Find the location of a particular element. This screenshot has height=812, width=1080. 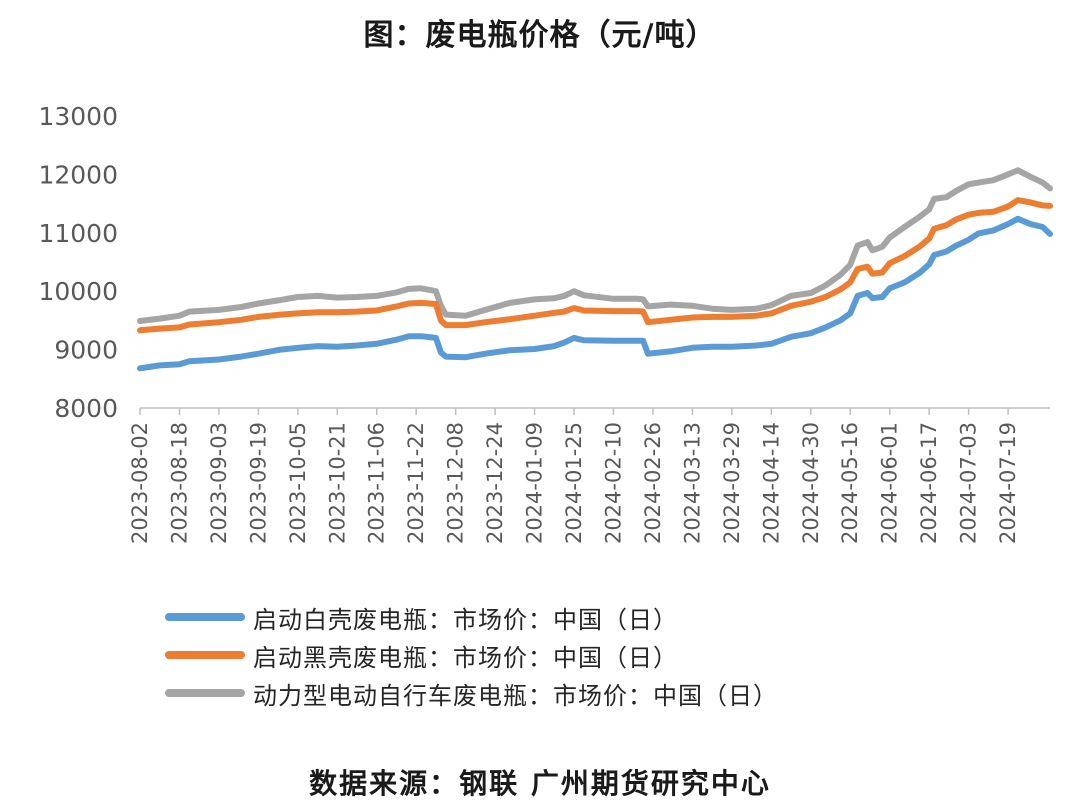

x-tick-label: 2023-10-05 is located at coordinates (298, 483).